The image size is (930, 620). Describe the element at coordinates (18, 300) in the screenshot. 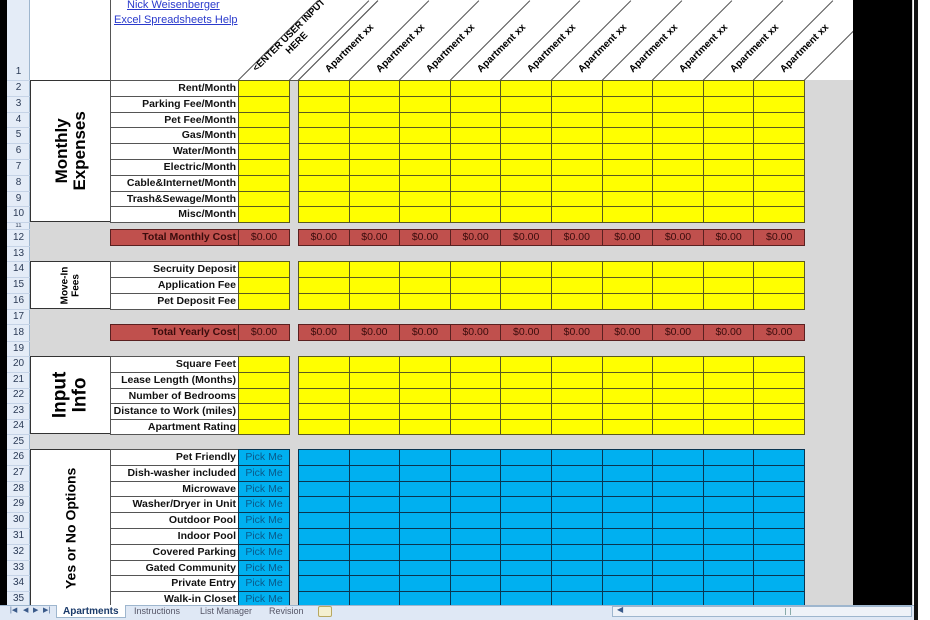

I see `row-number: 16` at that location.